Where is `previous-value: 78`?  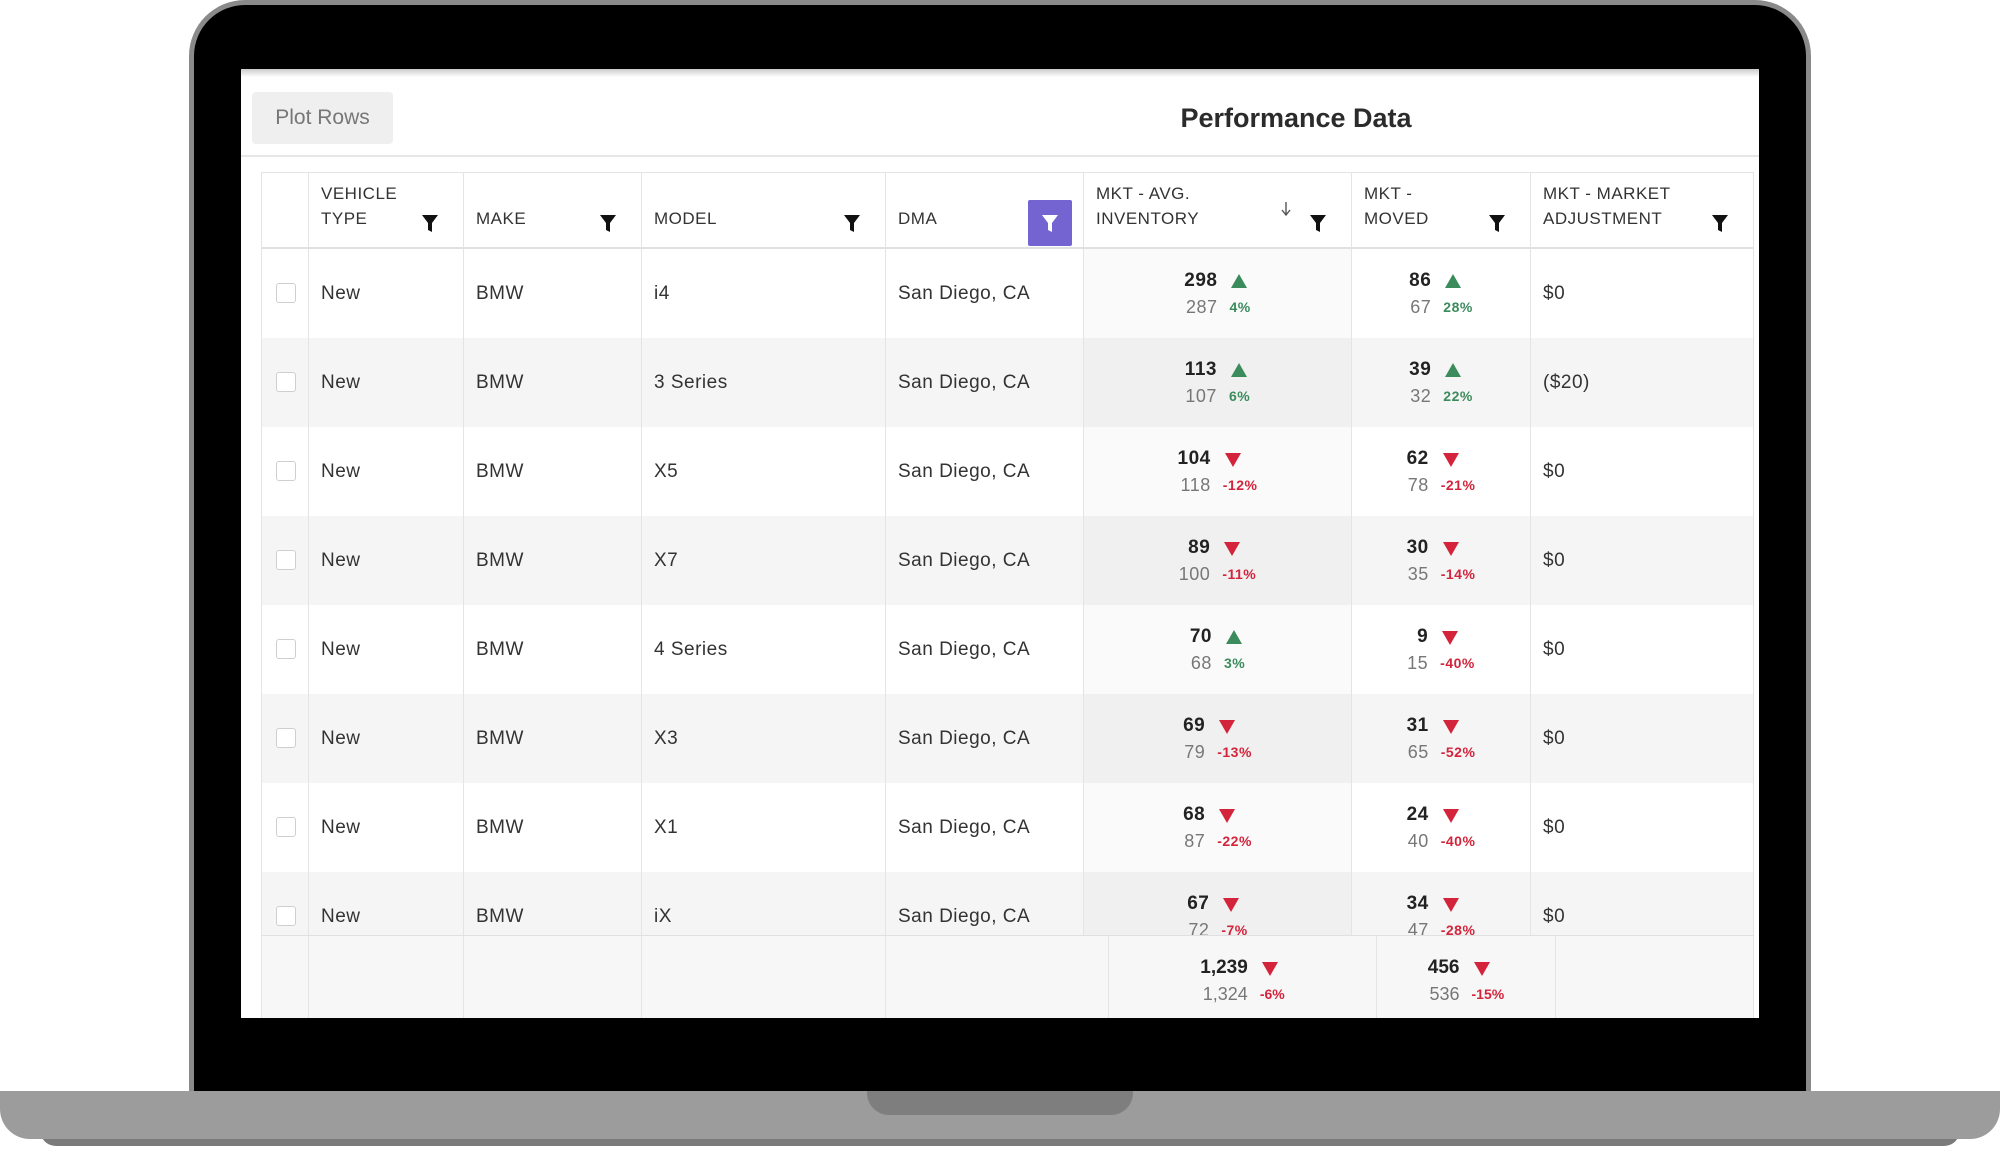
previous-value: 78 is located at coordinates (1418, 485).